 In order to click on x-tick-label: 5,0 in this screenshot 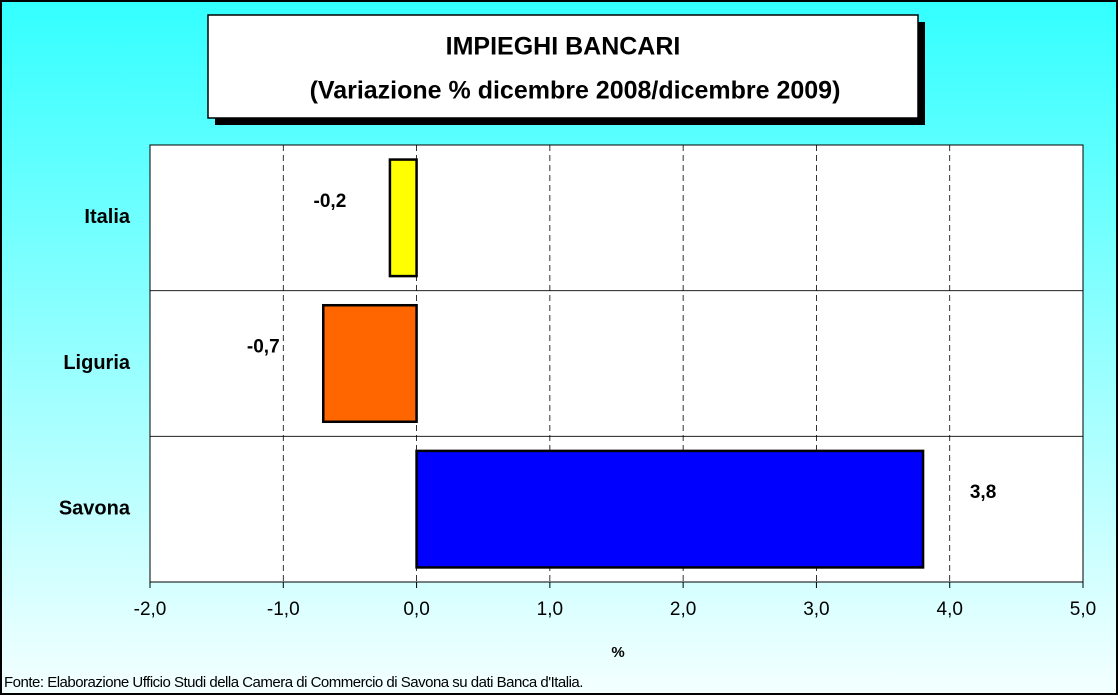, I will do `click(1083, 609)`.